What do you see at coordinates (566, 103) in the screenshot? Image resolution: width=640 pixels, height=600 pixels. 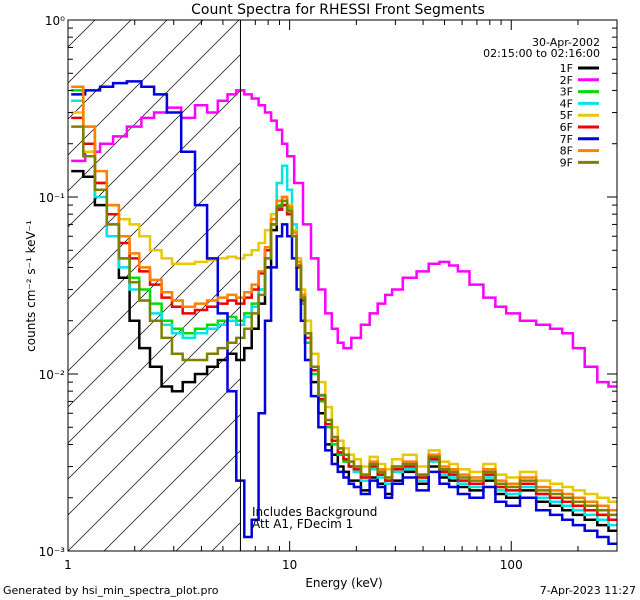 I see `legend-label-4F: 4F` at bounding box center [566, 103].